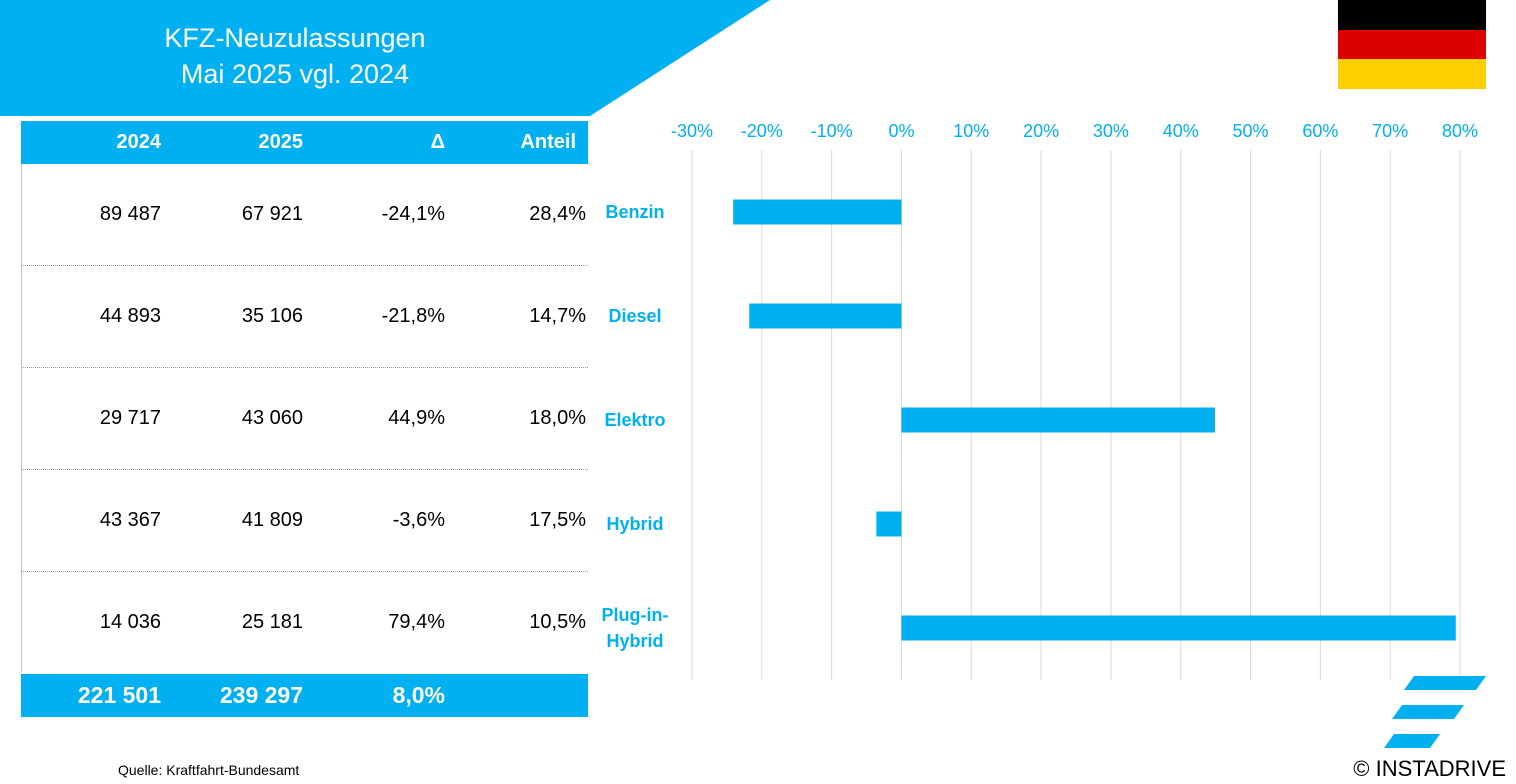 Image resolution: width=1516 pixels, height=784 pixels. What do you see at coordinates (130, 622) in the screenshot?
I see `cell-2024: 14 036` at bounding box center [130, 622].